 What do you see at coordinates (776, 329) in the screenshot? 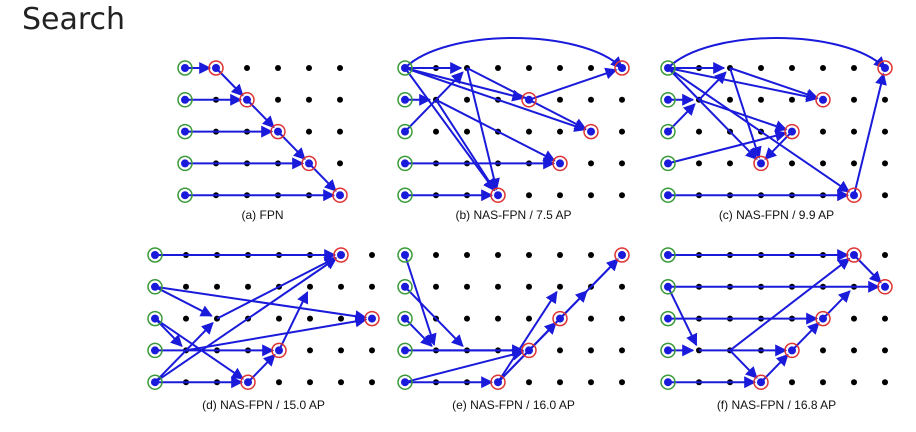
I see `nas-fpn-diagram: (f) NAS-FPN / 16.8 AP` at bounding box center [776, 329].